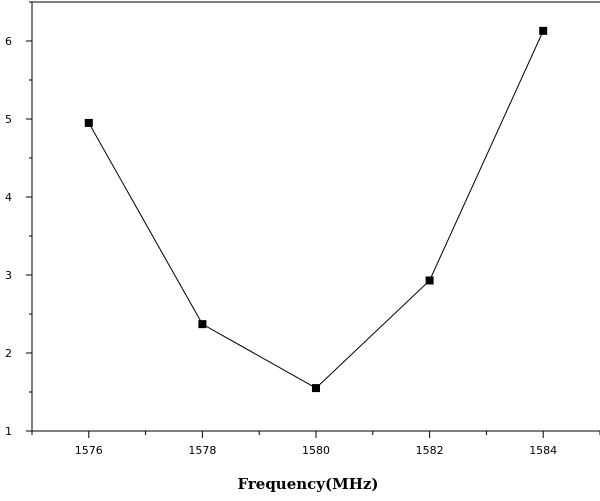 The height and width of the screenshot is (501, 600). I want to click on x-tick-label: 1584, so click(543, 450).